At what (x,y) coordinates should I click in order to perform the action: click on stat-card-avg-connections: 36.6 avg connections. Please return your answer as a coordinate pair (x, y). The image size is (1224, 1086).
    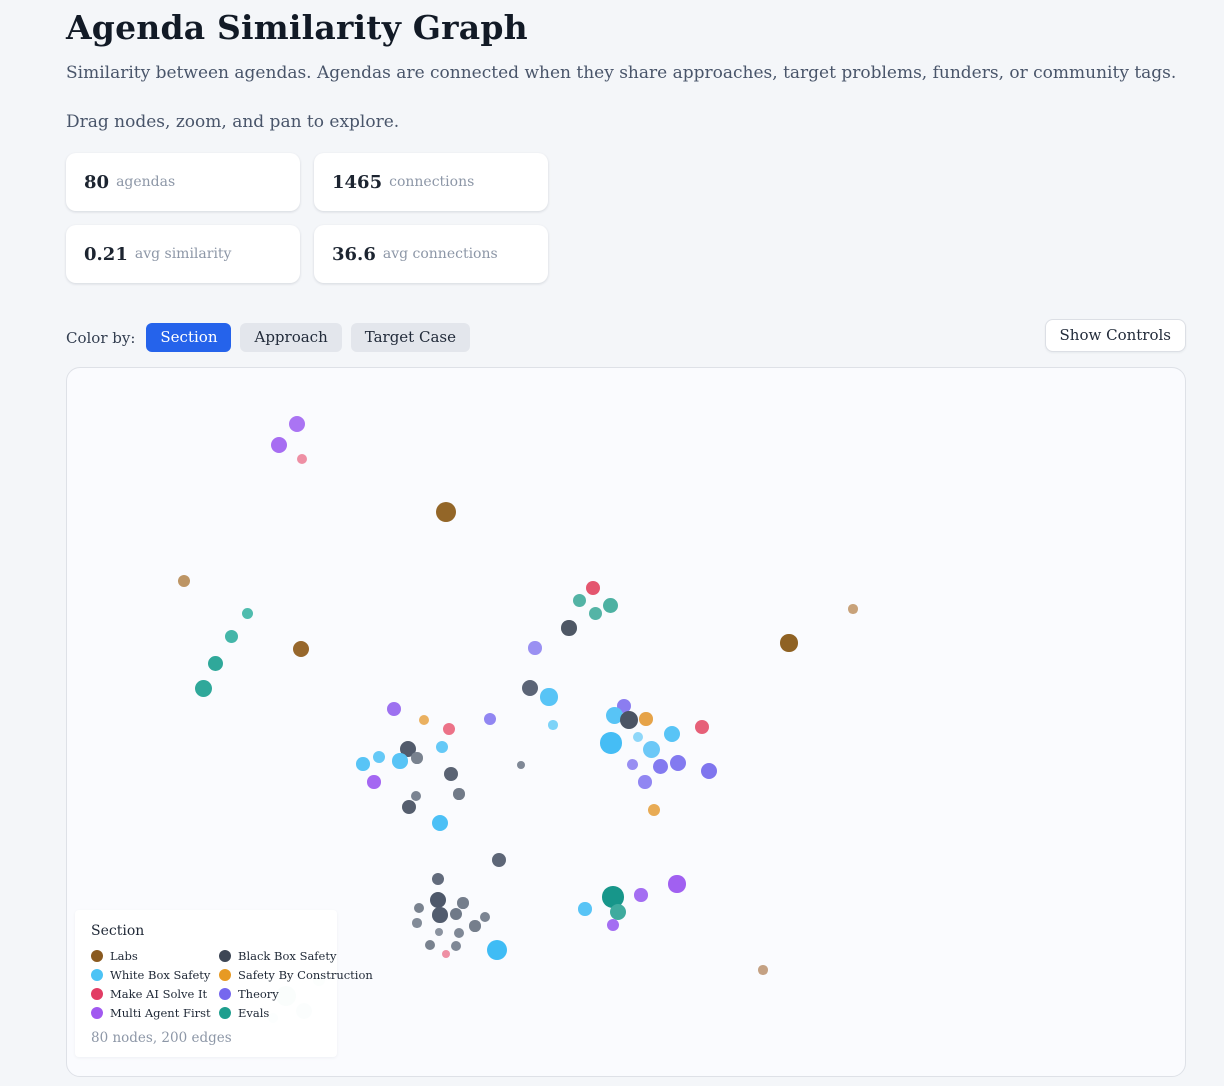
    Looking at the image, I should click on (431, 254).